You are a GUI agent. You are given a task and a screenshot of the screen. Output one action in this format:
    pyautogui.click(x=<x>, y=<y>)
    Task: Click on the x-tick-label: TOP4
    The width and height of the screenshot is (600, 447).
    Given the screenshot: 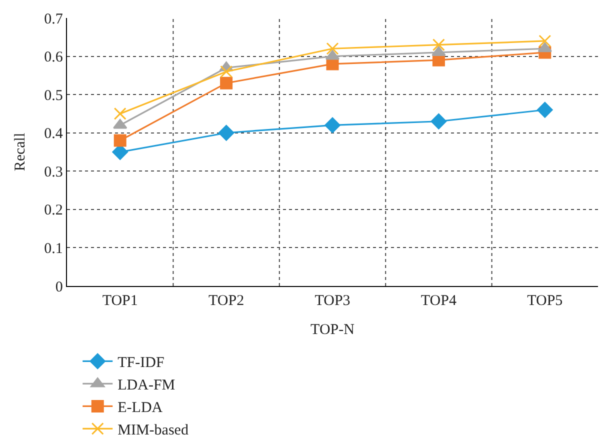 What is the action you would take?
    pyautogui.click(x=438, y=301)
    